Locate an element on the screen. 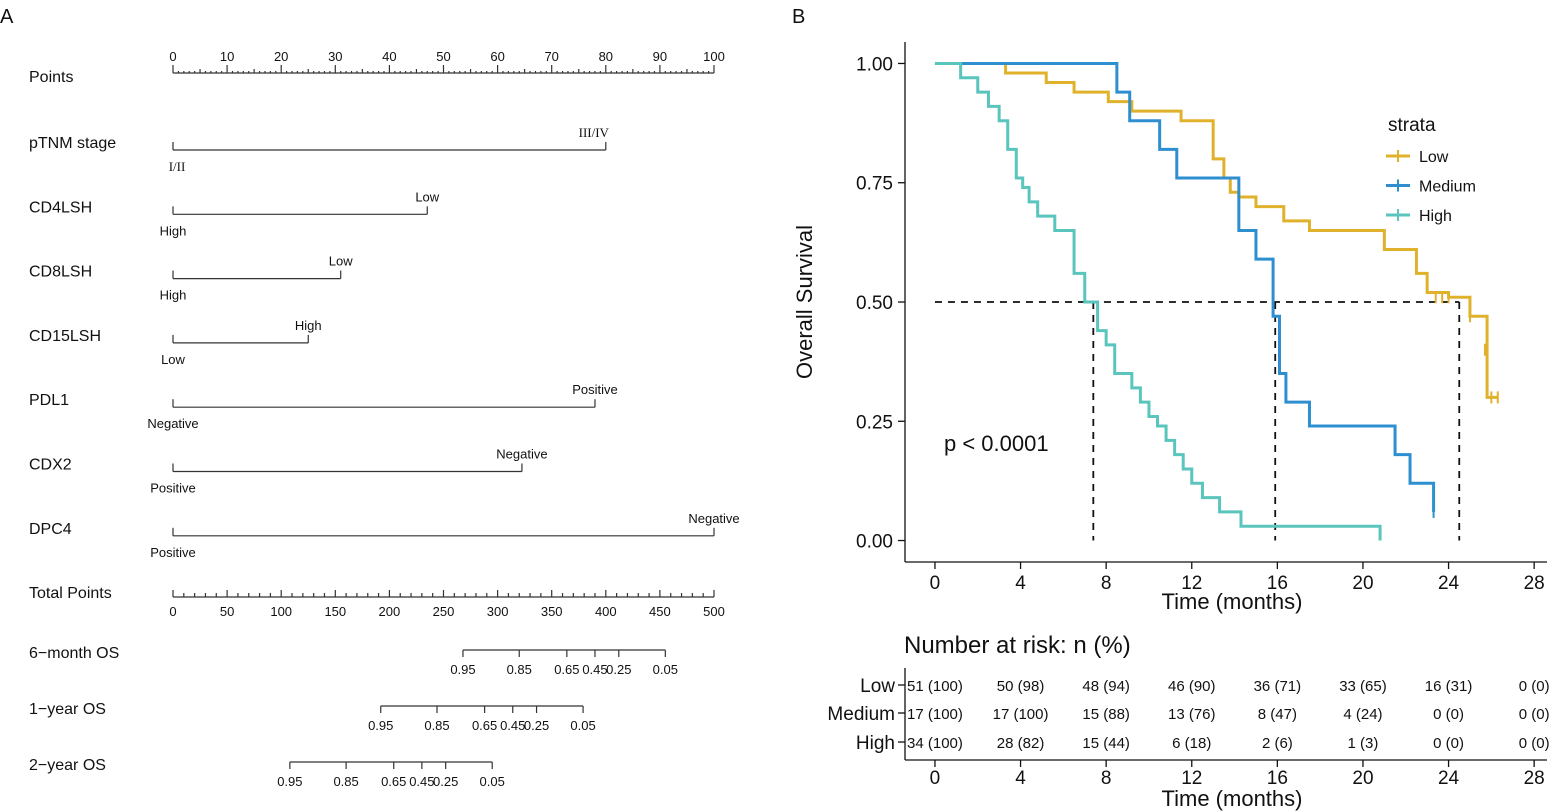  km-x-tick-label: 8 is located at coordinates (1106, 583).